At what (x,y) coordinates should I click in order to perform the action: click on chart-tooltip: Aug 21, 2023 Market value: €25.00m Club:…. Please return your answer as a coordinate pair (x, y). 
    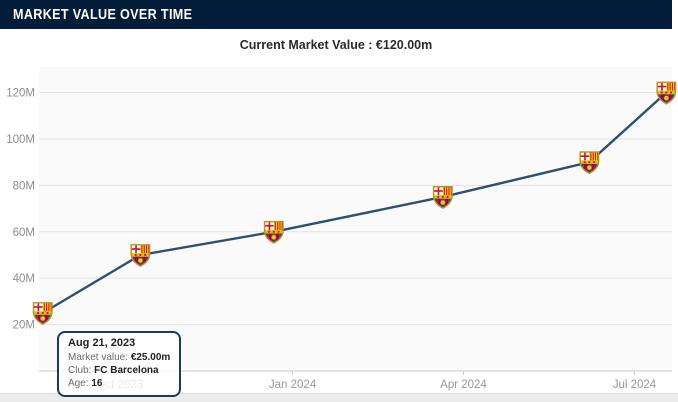
    Looking at the image, I should click on (119, 364).